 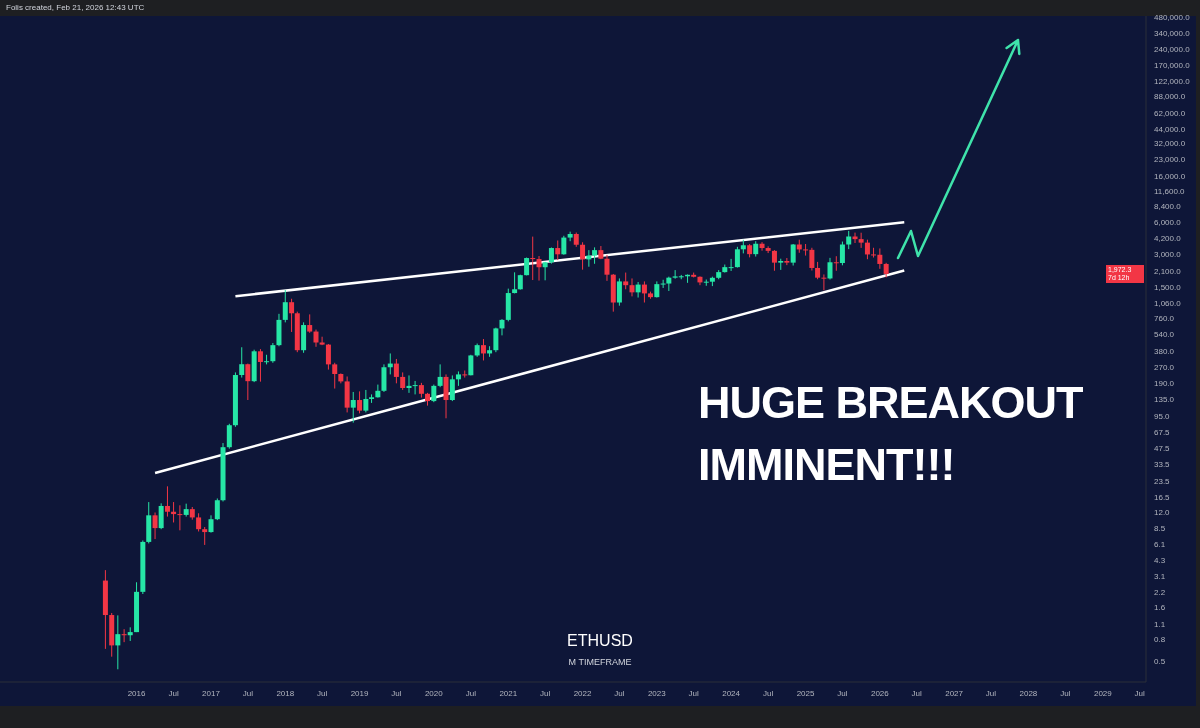 I want to click on y-tick-label: 3.1, so click(x=1160, y=576).